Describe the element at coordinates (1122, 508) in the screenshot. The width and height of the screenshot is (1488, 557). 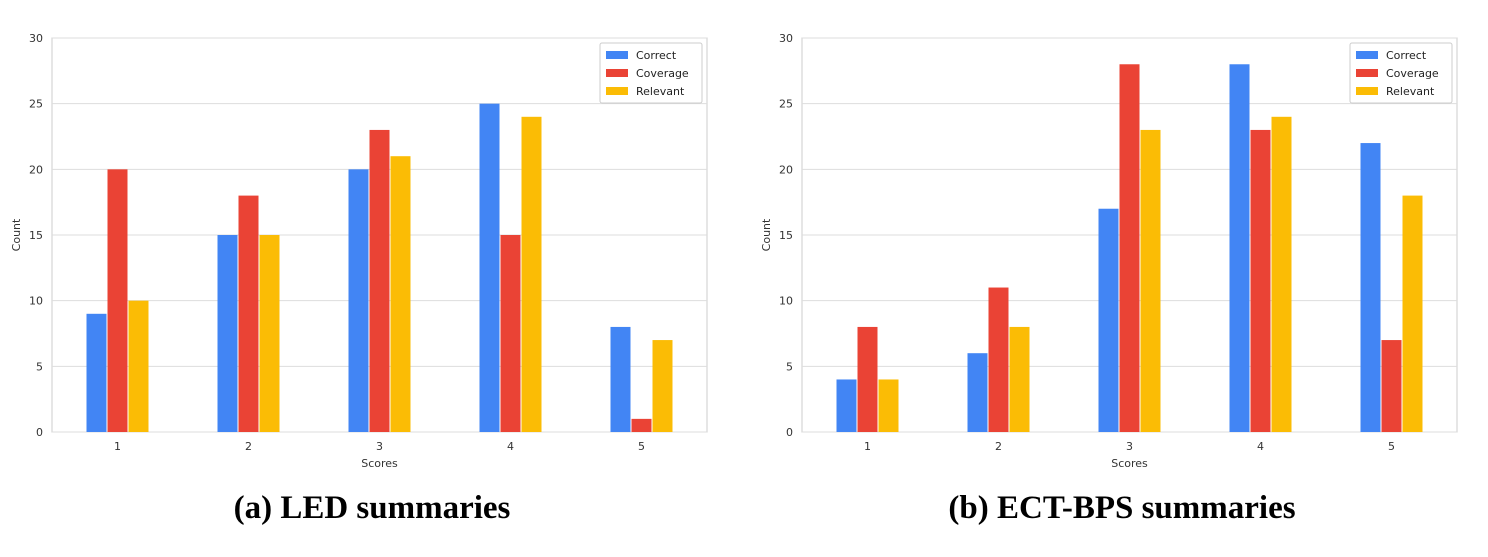
I see `chart-b-caption: (b) ECT-BPS summaries` at that location.